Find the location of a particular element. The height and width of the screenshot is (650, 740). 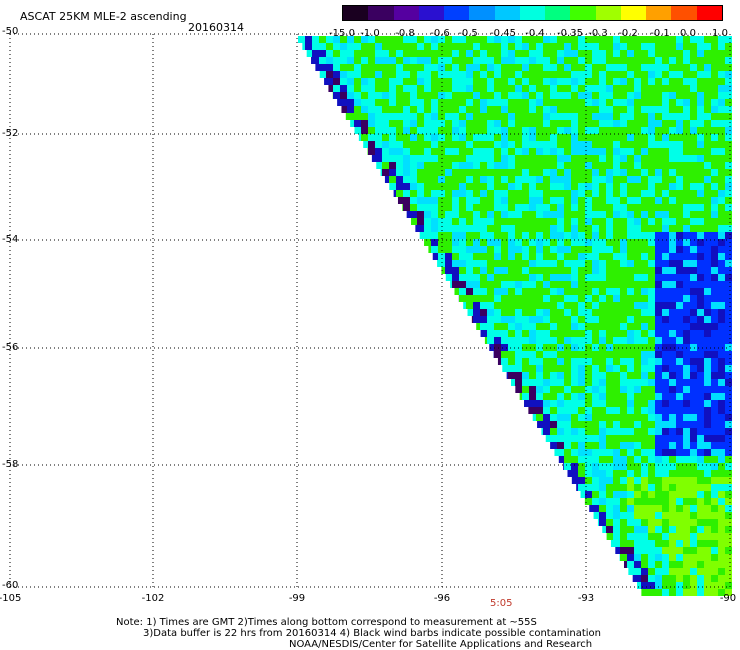

lat-label: -56 is located at coordinates (10, 347).